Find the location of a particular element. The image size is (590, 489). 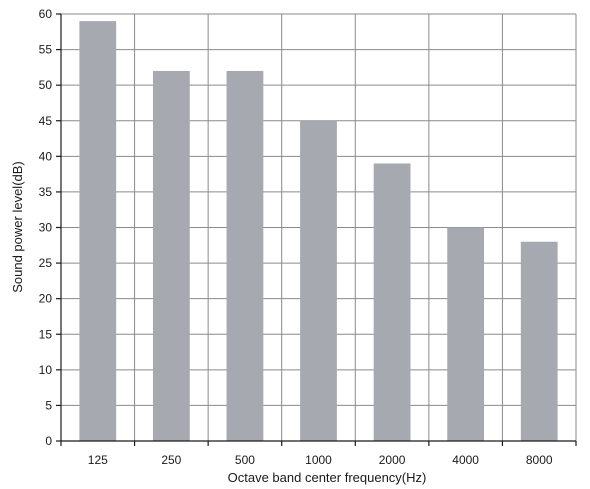

y-tick-label: 20 is located at coordinates (46, 299).